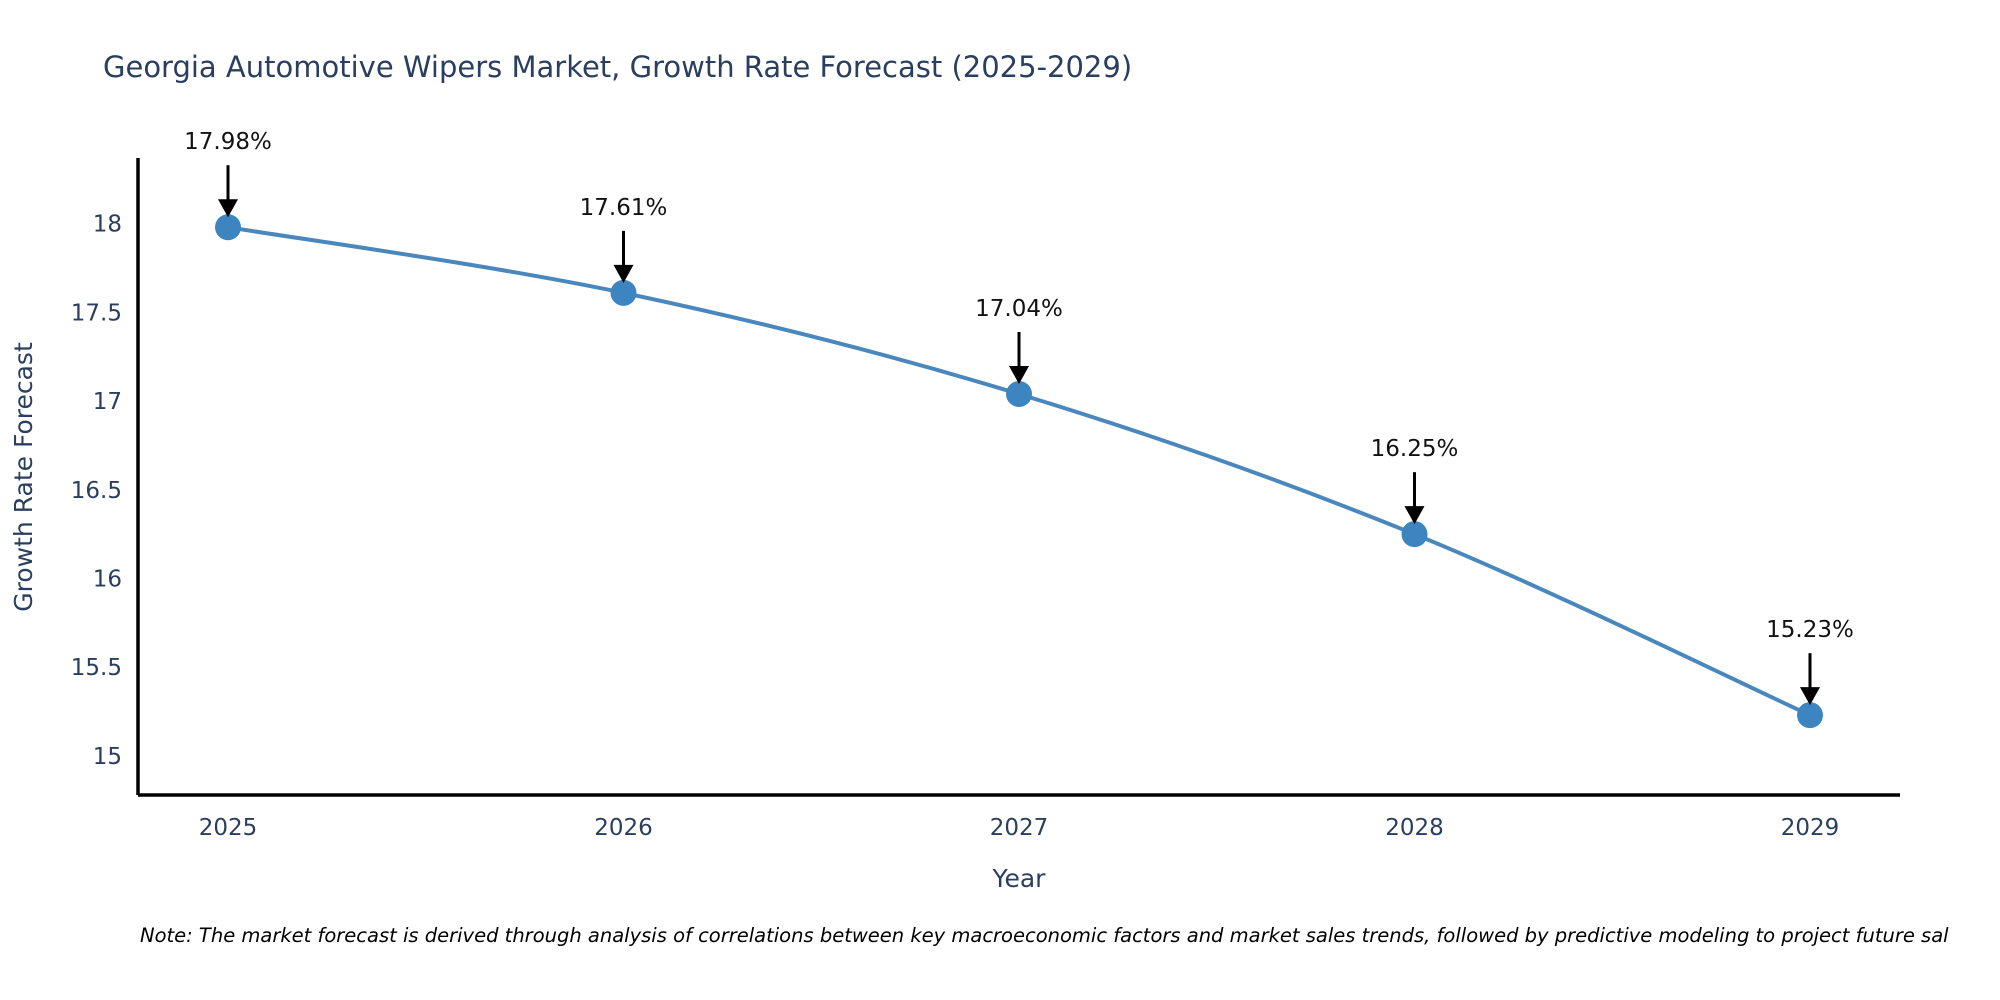 The image size is (2000, 1000). I want to click on y-axis-tick-label: 17.5, so click(96, 313).